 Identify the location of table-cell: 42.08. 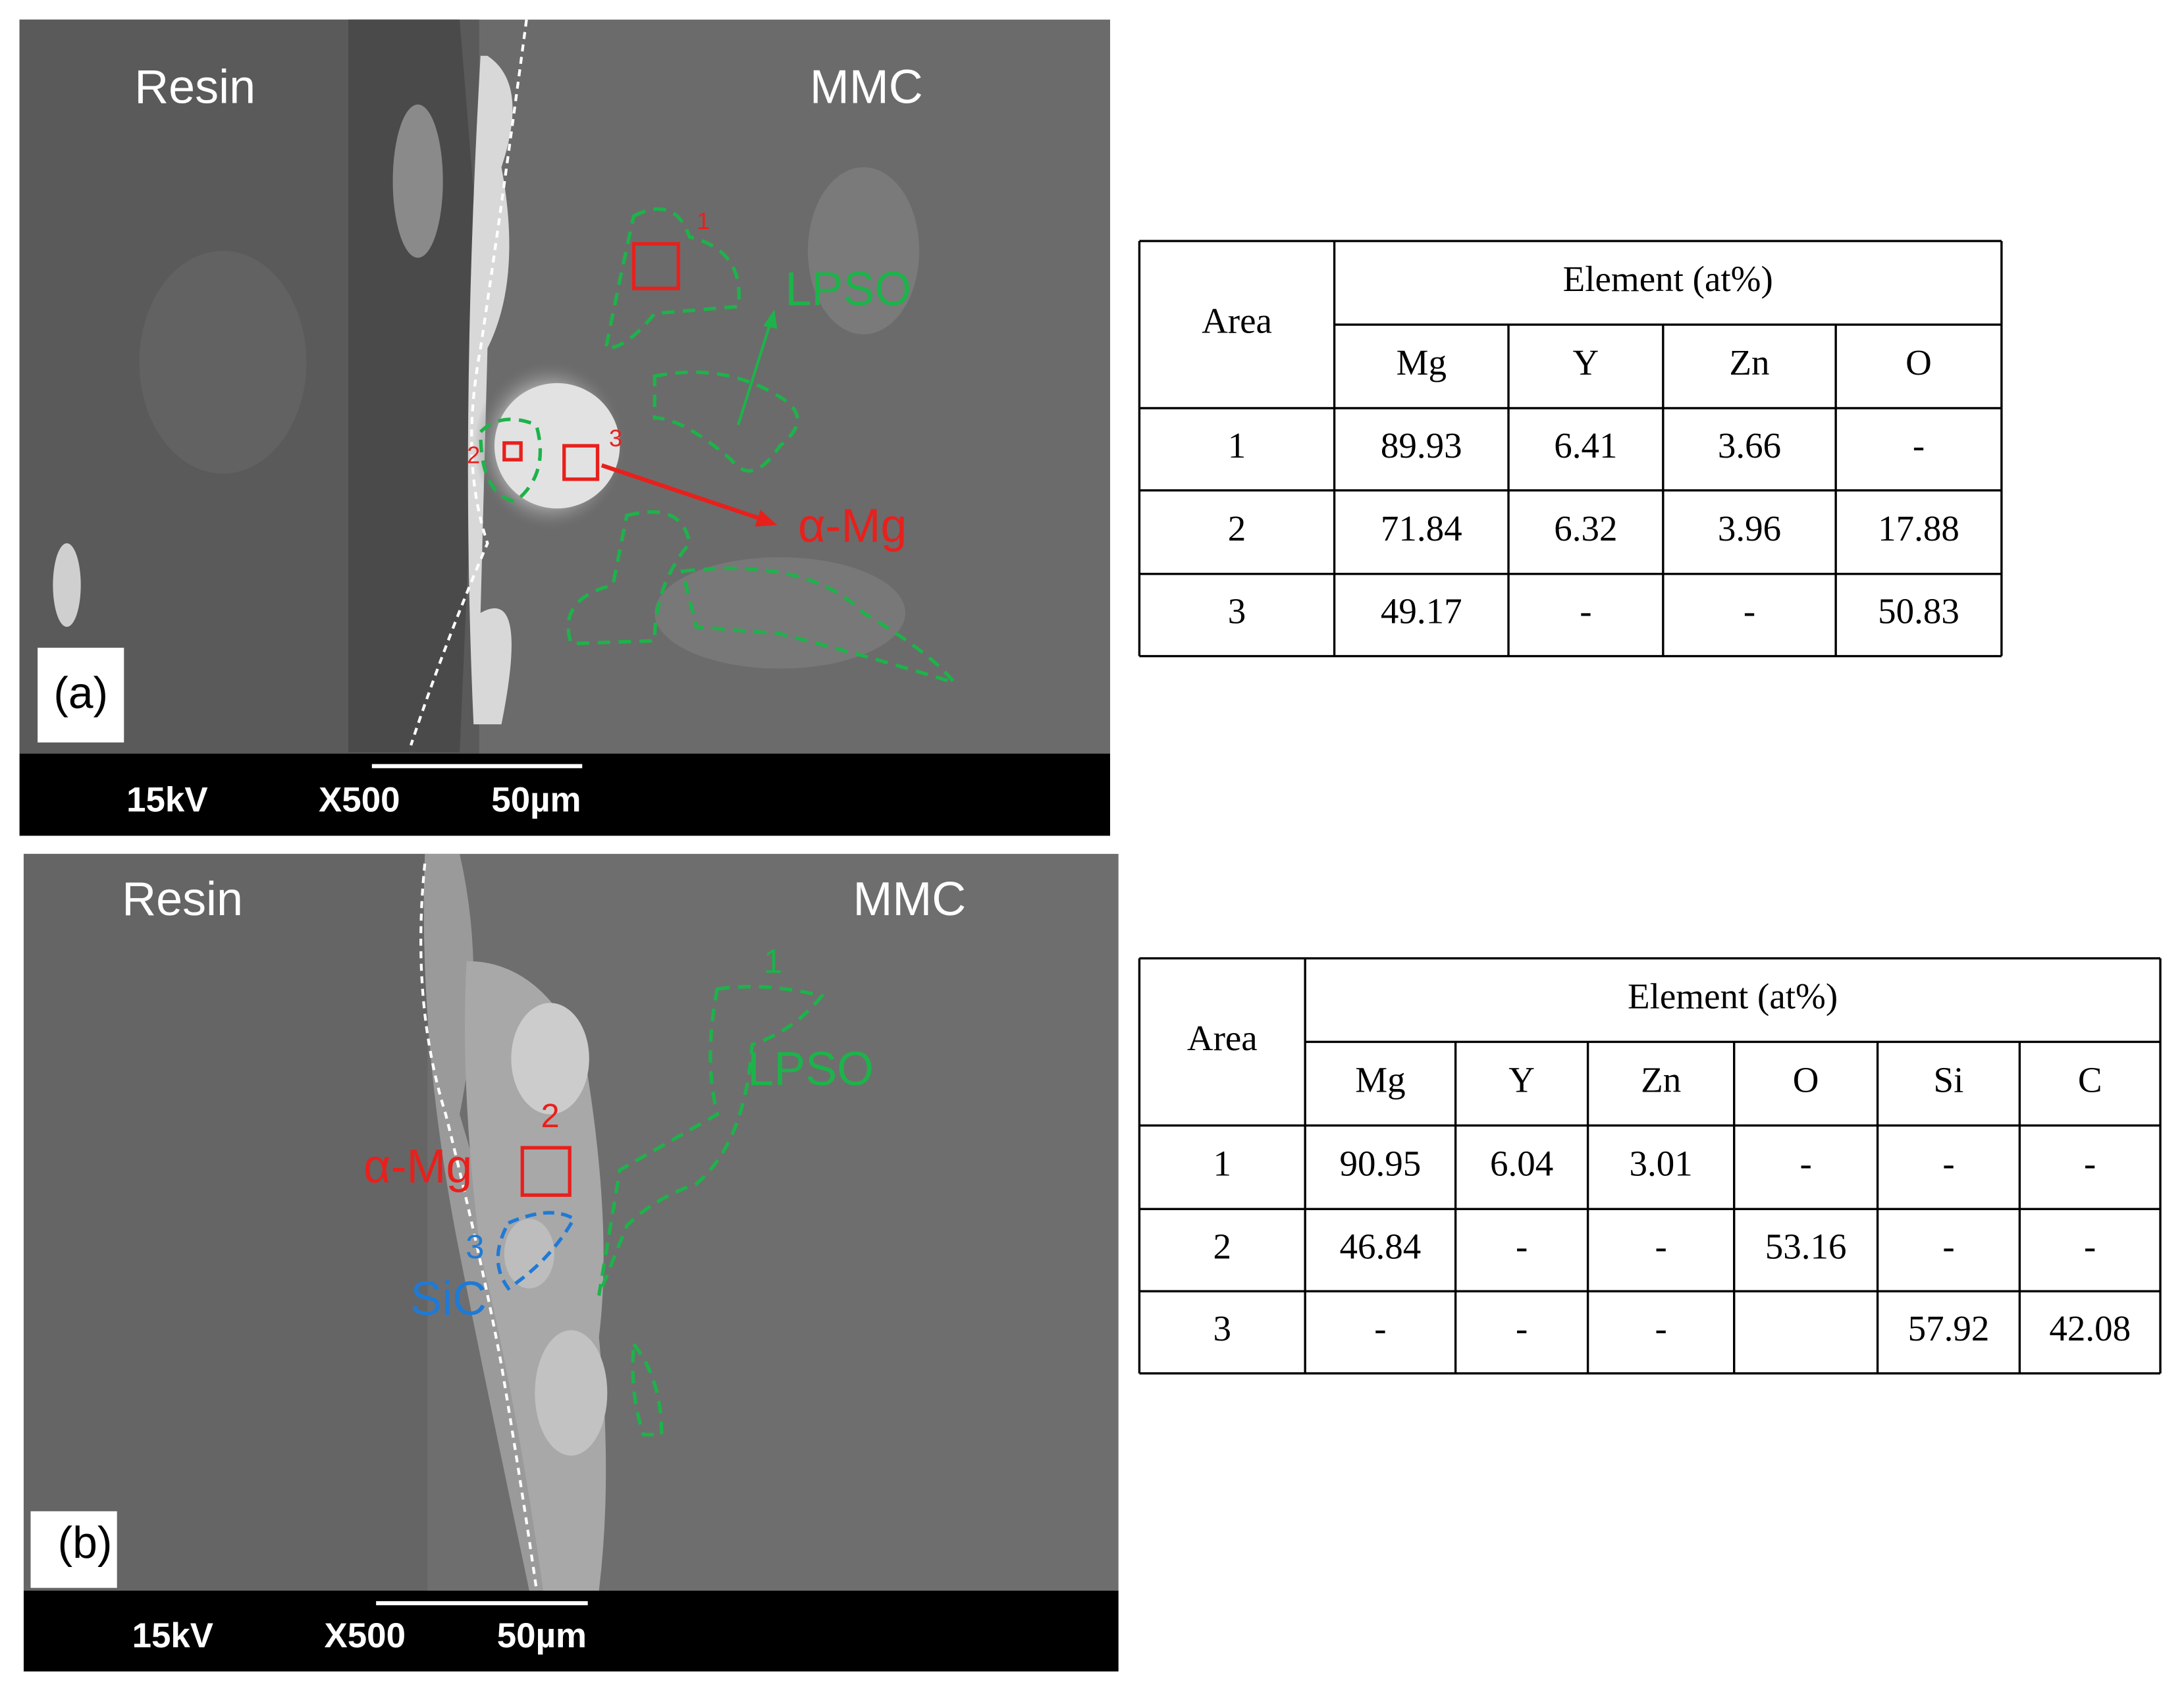
(2090, 1328).